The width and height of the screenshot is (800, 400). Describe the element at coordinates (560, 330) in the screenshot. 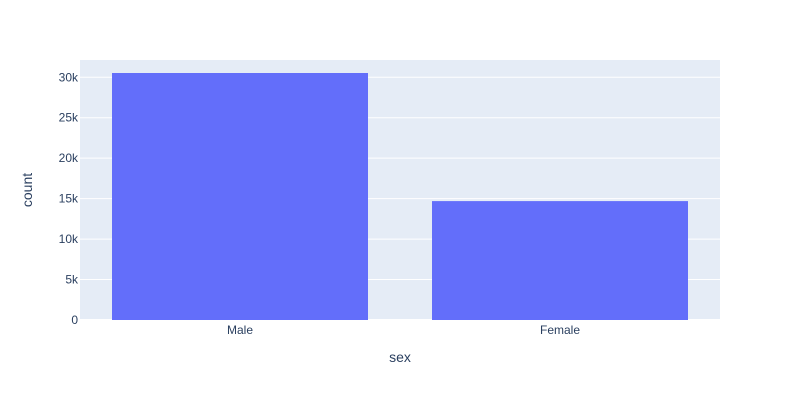

I see `x-tick-label: Female` at that location.